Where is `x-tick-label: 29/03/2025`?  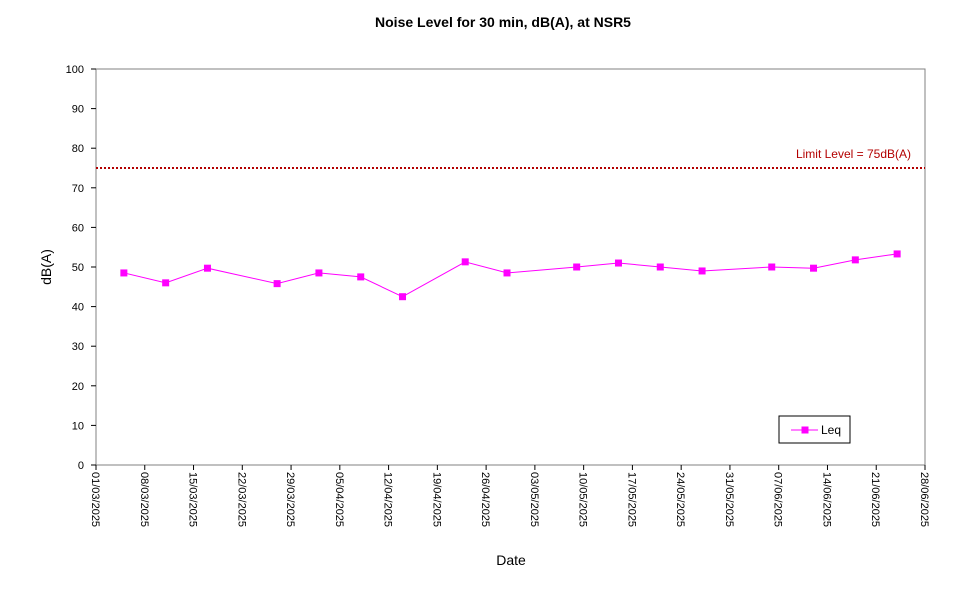
x-tick-label: 29/03/2025 is located at coordinates (290, 499).